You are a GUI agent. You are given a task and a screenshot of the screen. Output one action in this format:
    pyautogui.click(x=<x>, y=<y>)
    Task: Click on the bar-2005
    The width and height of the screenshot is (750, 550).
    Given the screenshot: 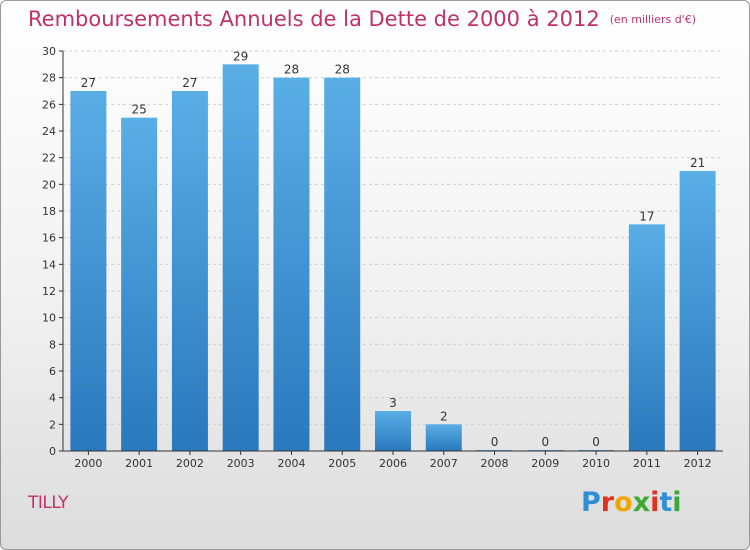 What is the action you would take?
    pyautogui.click(x=342, y=264)
    